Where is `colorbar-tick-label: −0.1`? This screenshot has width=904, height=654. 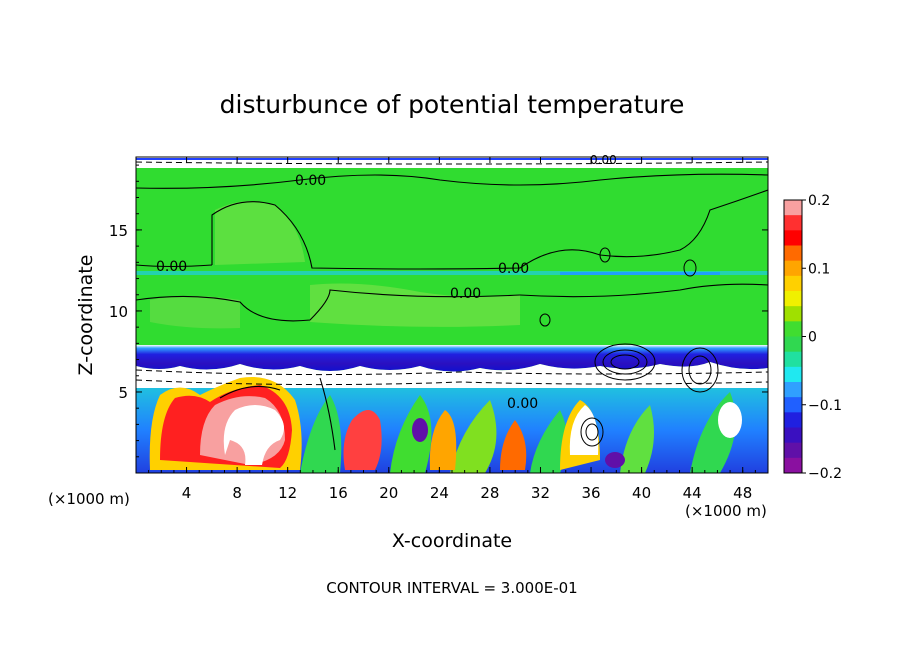 colorbar-tick-label: −0.1 is located at coordinates (825, 406).